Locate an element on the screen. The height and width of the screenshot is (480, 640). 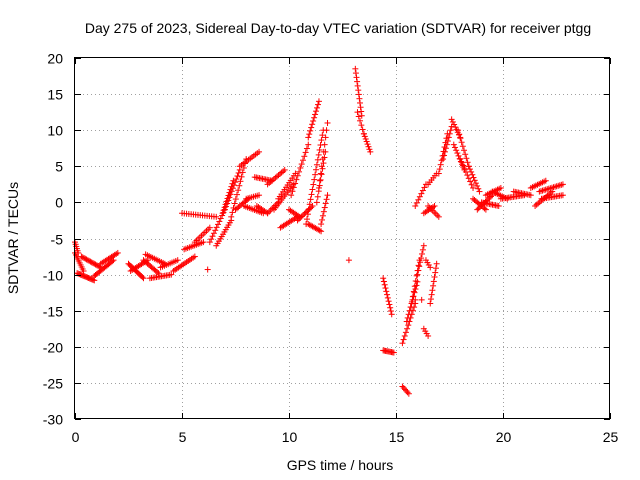
y-tick-label: -30 is located at coordinates (53, 420).